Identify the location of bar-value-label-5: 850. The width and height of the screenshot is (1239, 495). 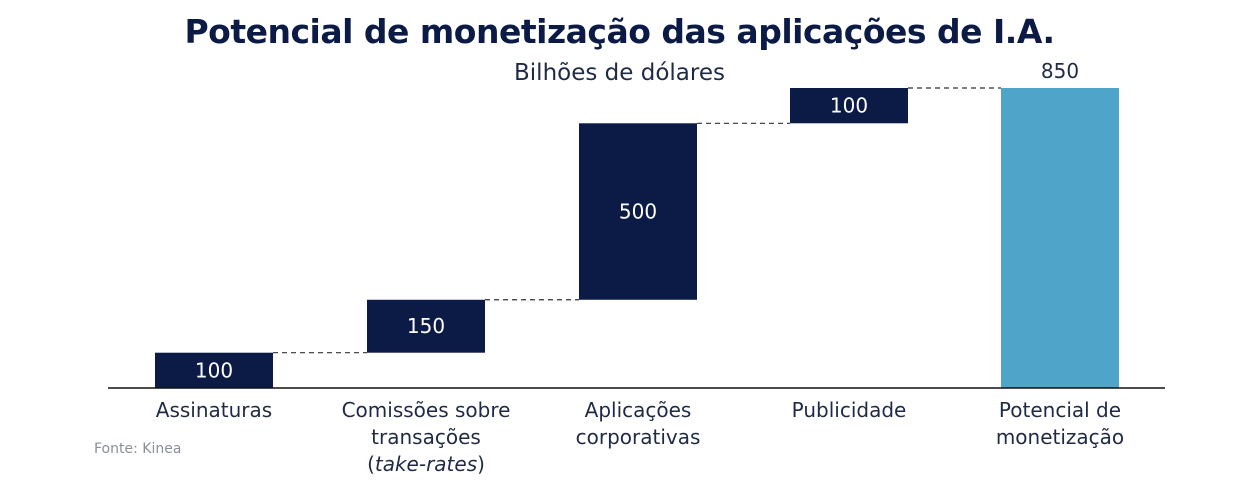
(1060, 71).